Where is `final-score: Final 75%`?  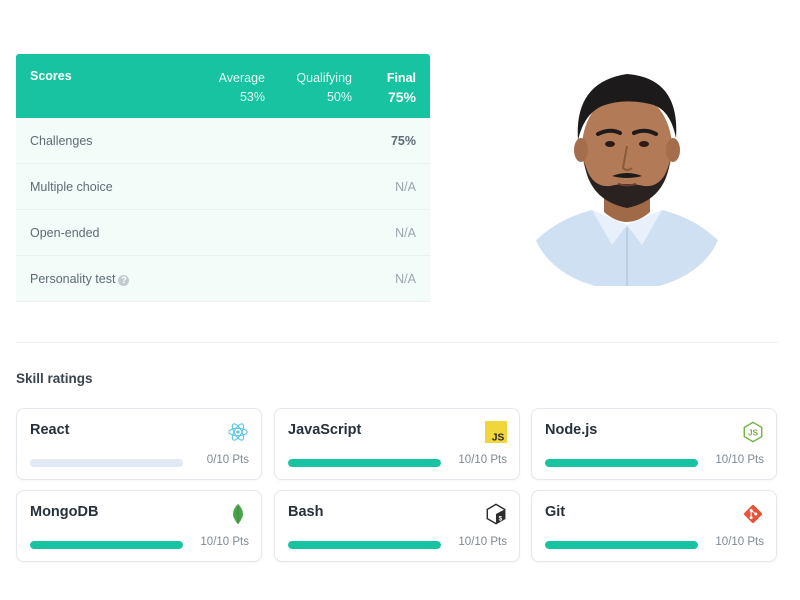
final-score: Final 75% is located at coordinates (401, 88).